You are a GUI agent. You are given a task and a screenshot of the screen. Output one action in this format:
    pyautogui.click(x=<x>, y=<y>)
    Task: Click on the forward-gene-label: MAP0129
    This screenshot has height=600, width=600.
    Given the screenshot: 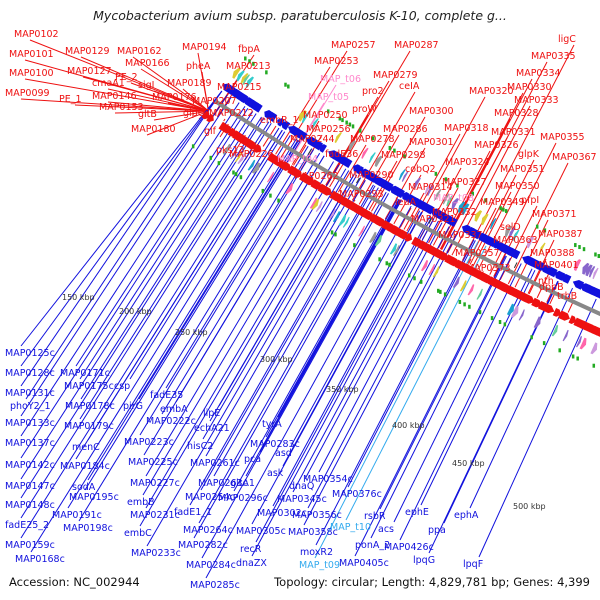 What is the action you would take?
    pyautogui.click(x=87, y=51)
    